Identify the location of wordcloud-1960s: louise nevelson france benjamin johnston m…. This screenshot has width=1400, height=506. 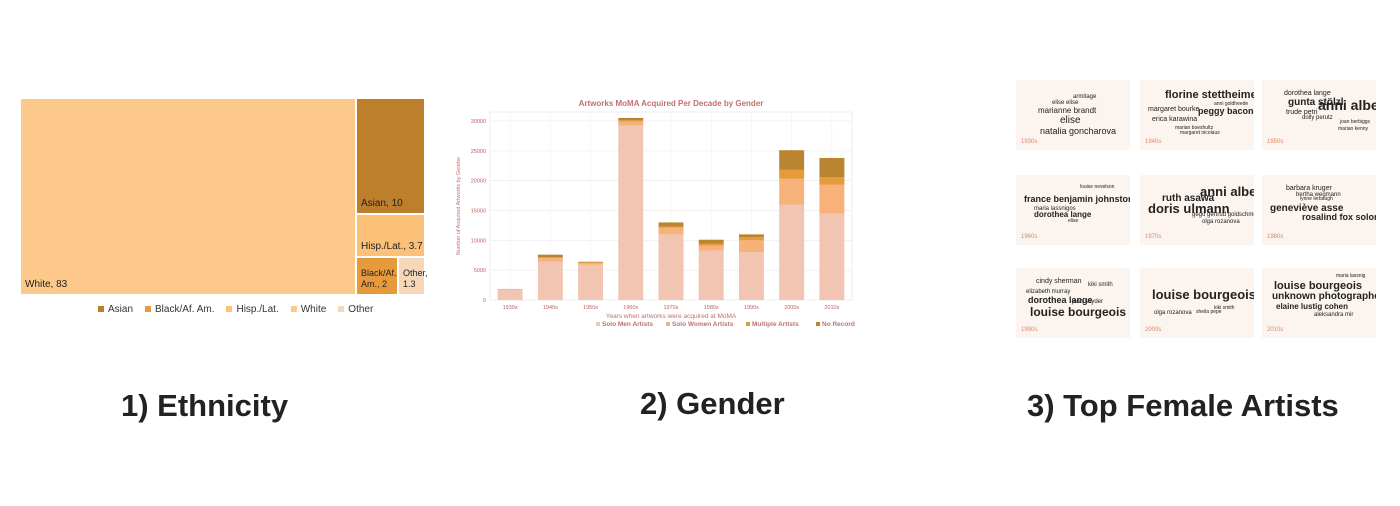
(1073, 210).